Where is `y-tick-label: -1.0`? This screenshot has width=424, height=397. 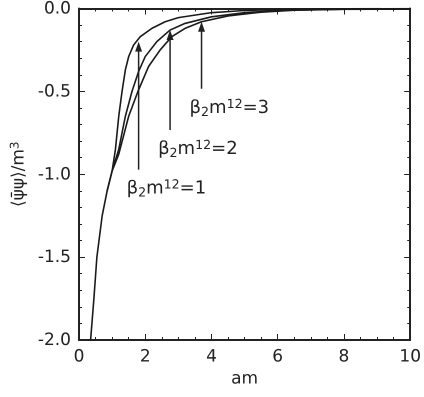
y-tick-label: -1.0 is located at coordinates (54, 174).